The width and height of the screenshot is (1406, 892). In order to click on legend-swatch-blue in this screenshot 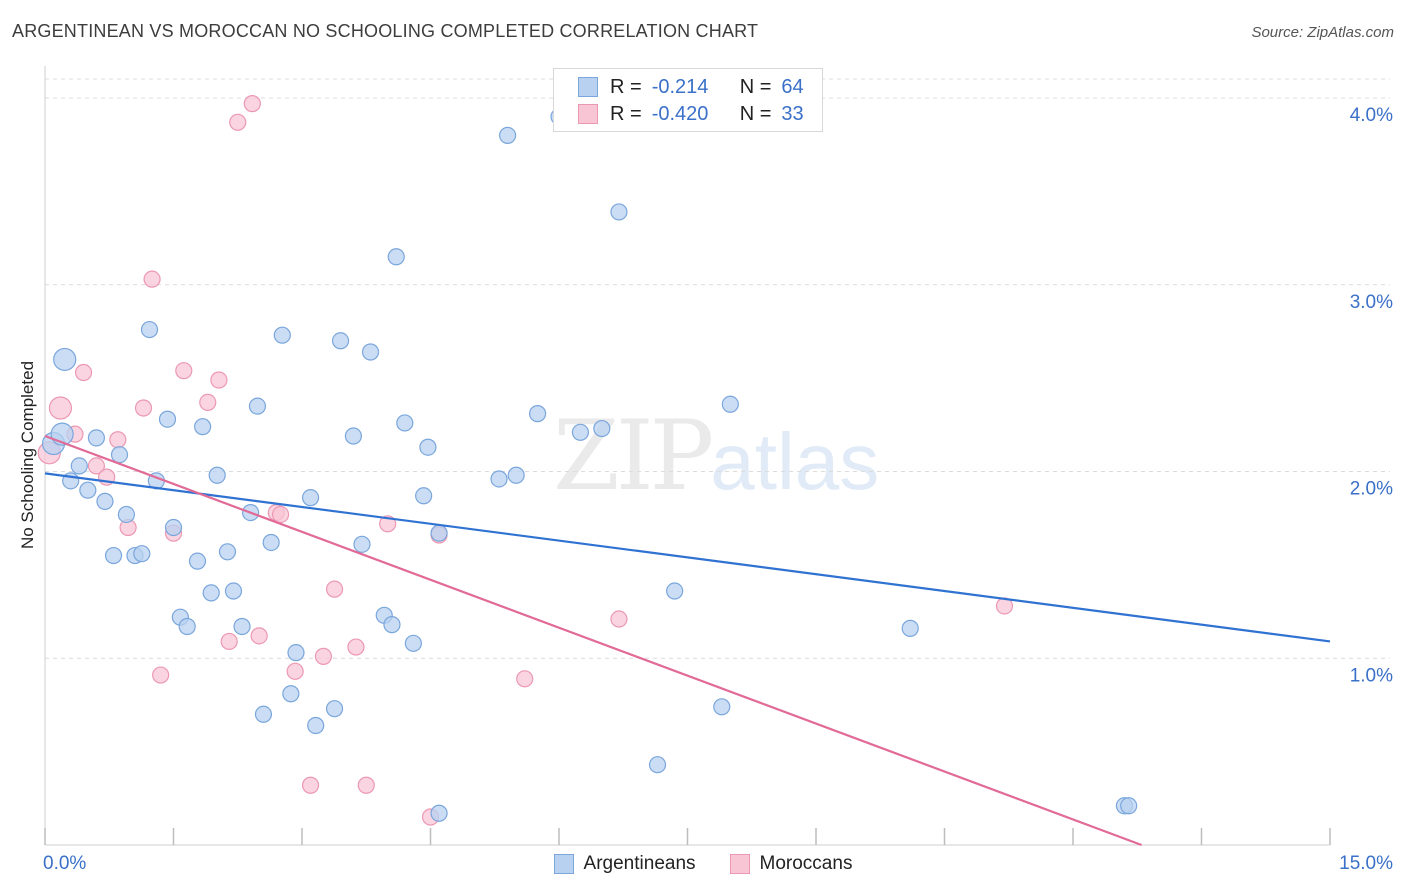, I will do `click(588, 87)`.